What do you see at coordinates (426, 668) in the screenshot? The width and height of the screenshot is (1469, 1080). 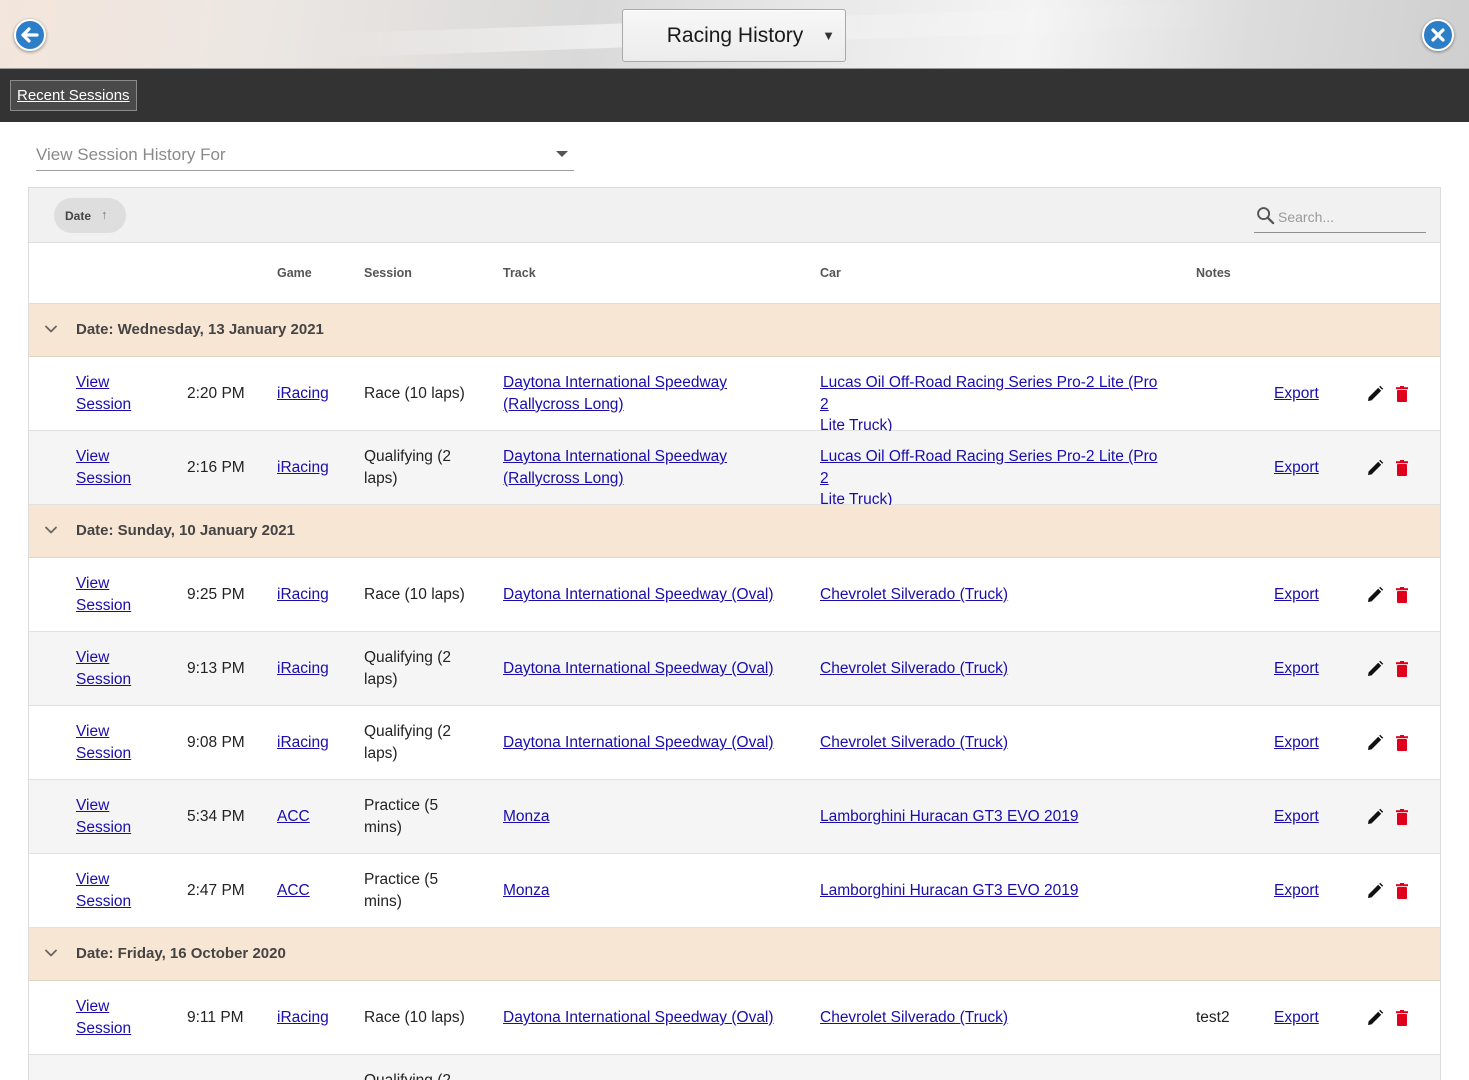 I see `session-type: Qualifying (2 laps)` at bounding box center [426, 668].